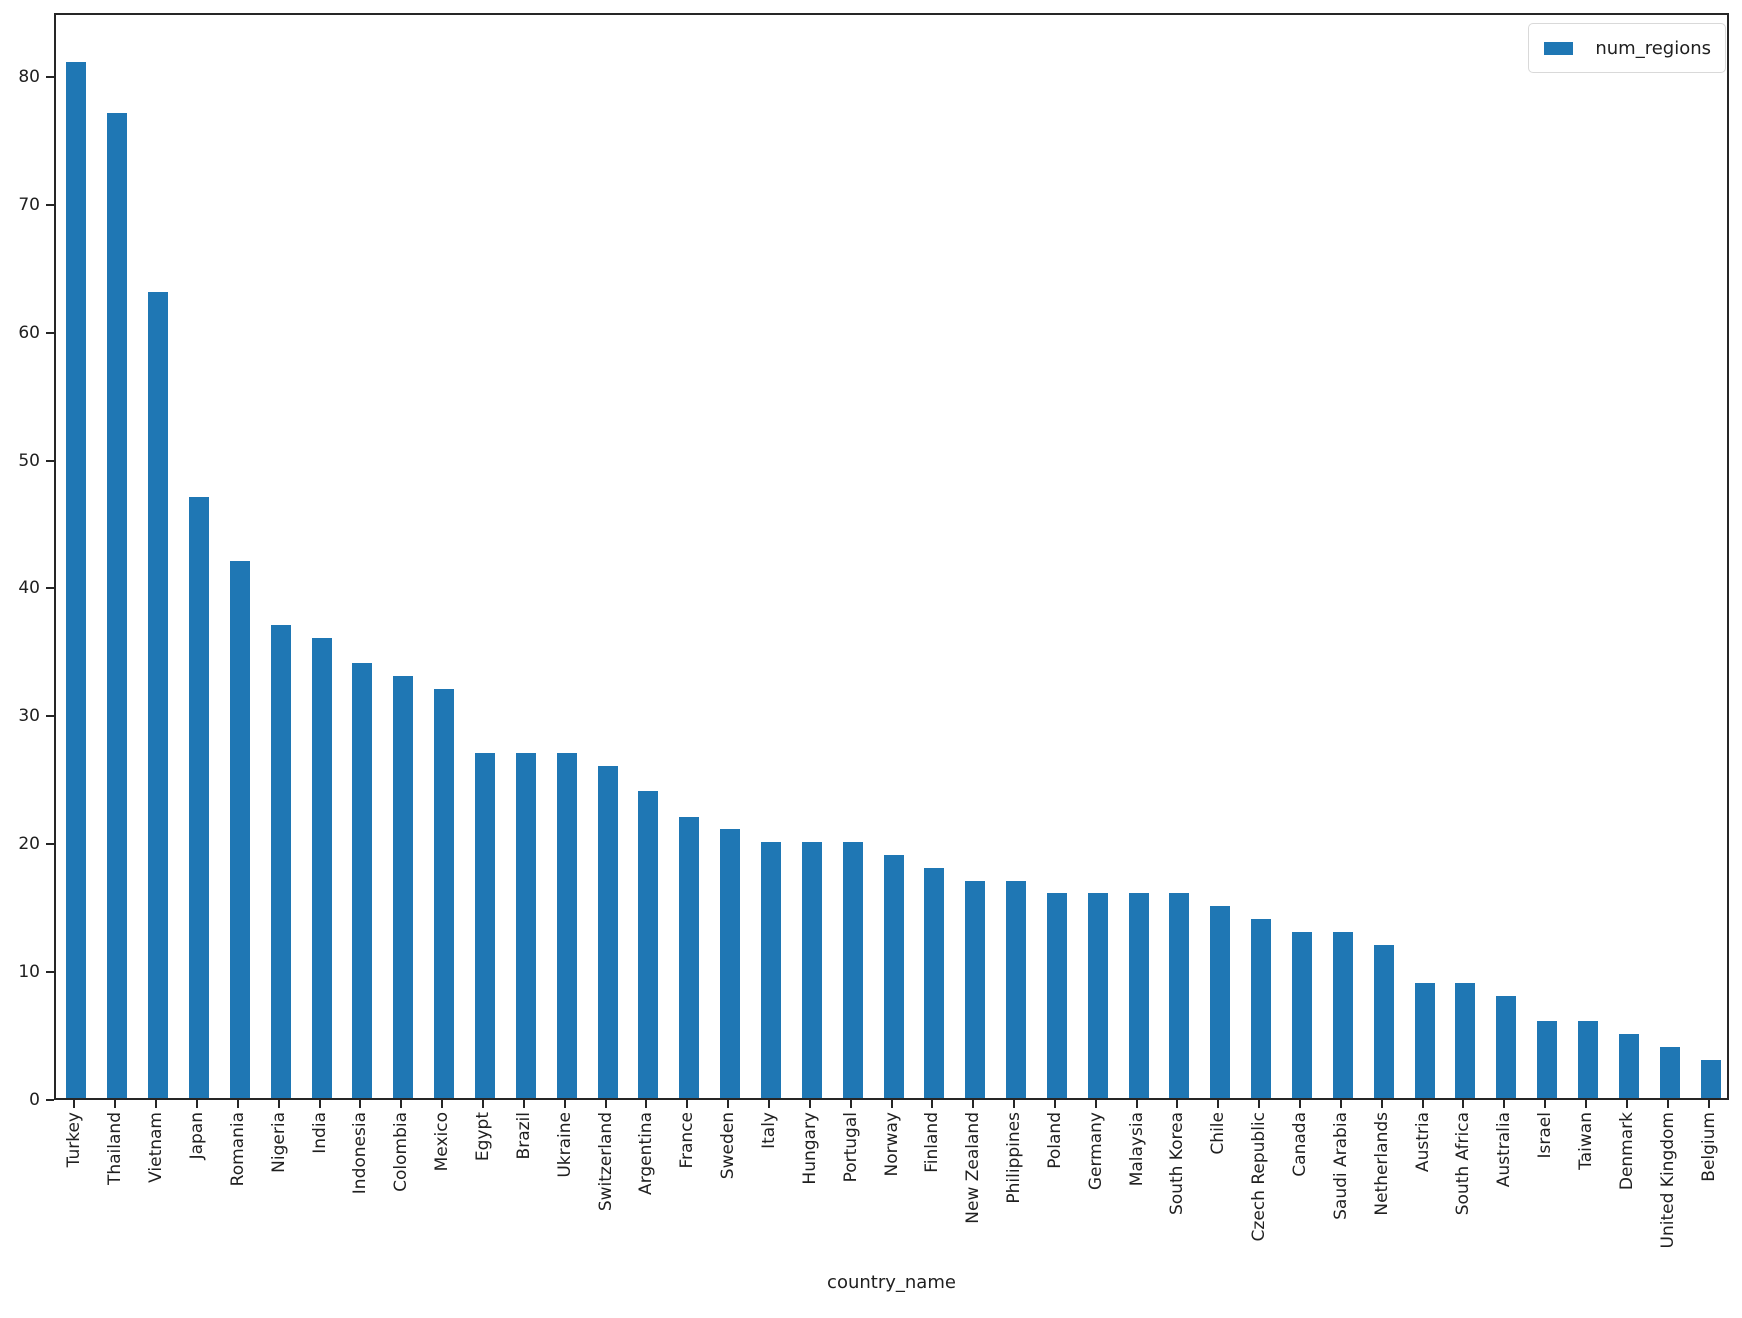 This screenshot has height=1318, width=1742. I want to click on bar-egypt, so click(484, 925).